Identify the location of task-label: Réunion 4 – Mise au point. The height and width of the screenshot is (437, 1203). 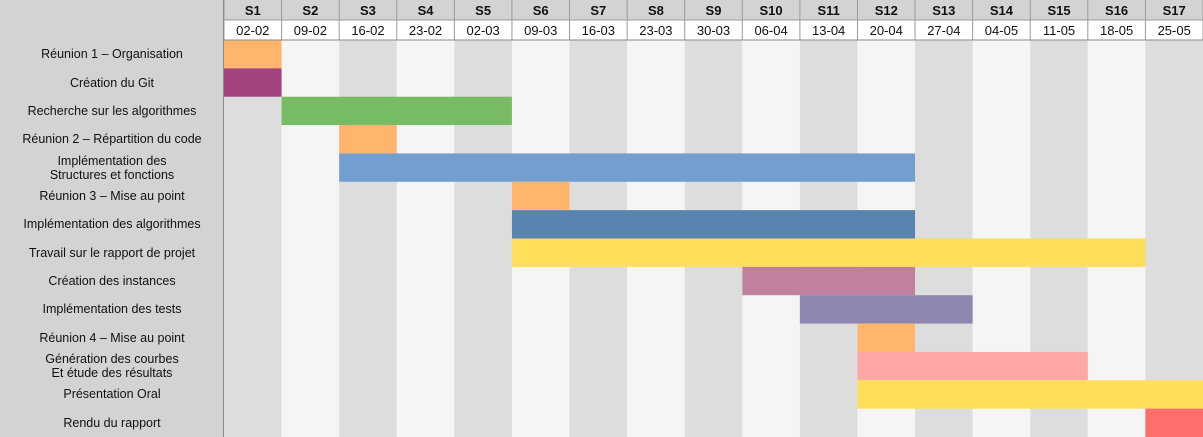
(112, 337).